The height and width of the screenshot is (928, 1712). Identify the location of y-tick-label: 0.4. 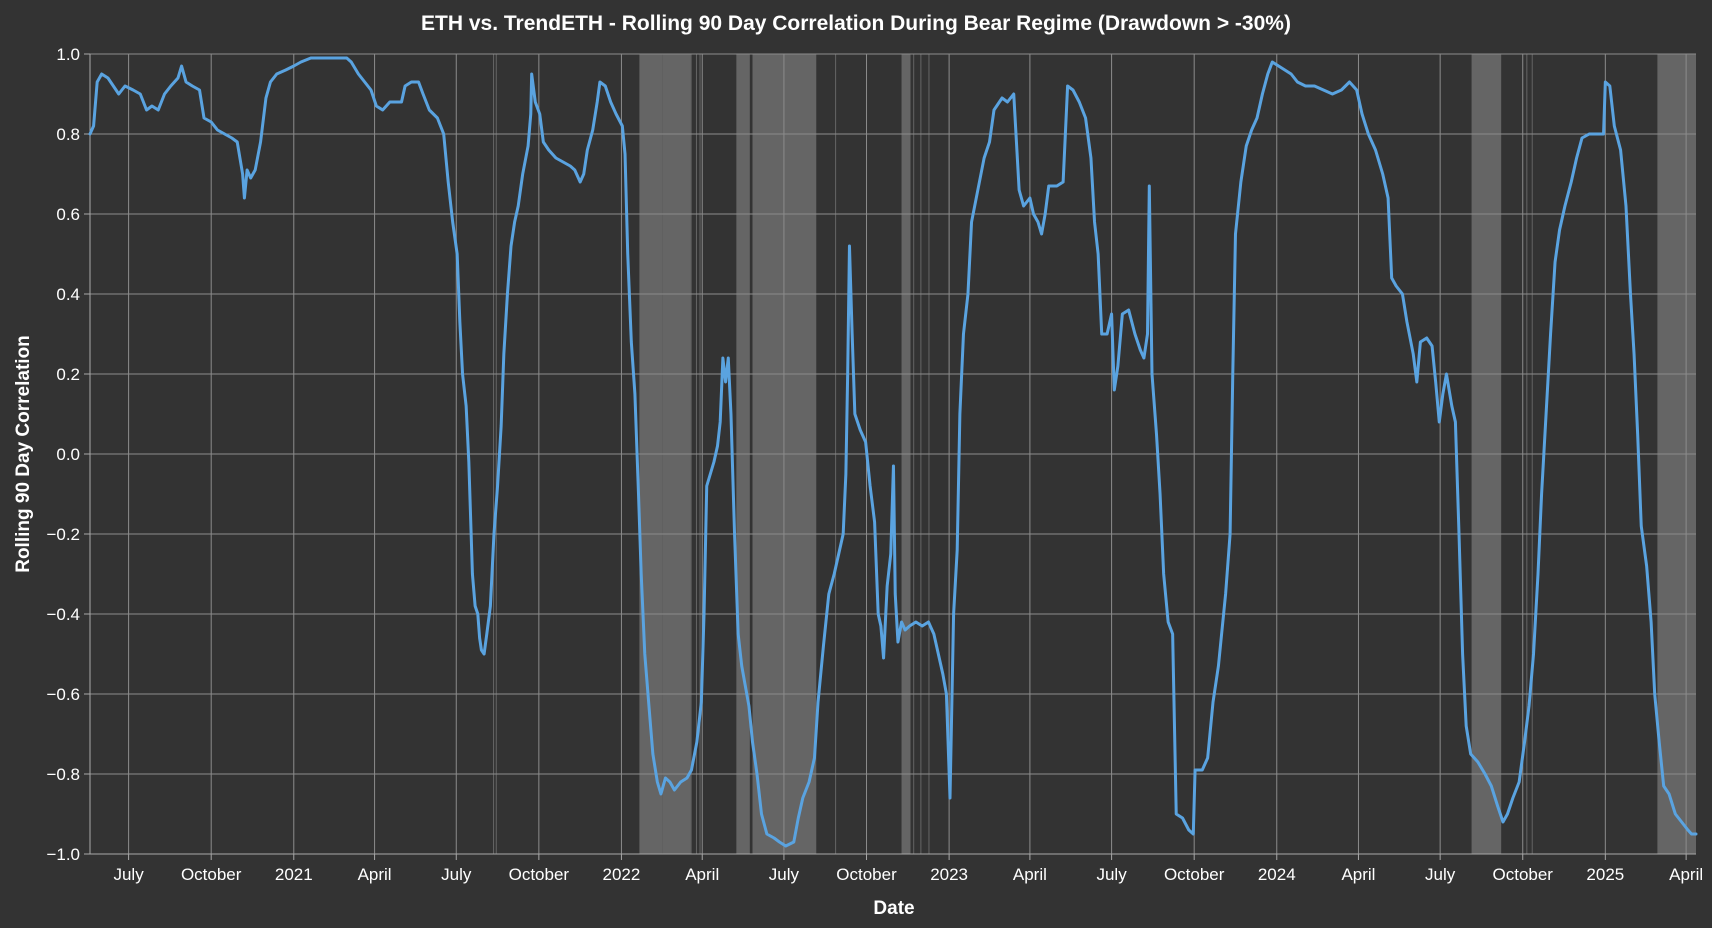
(68, 294).